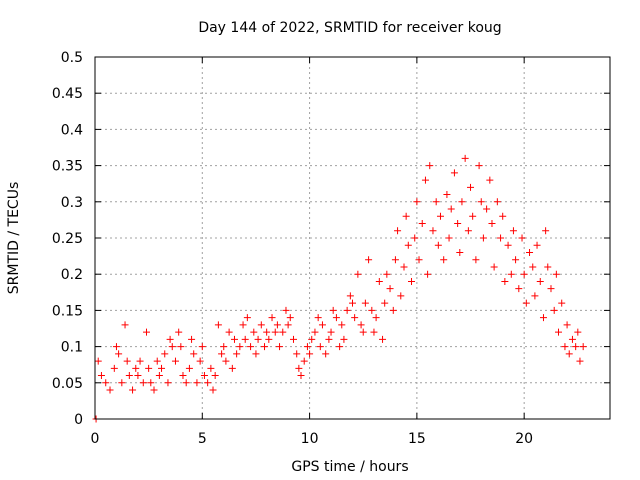  What do you see at coordinates (417, 439) in the screenshot?
I see `x-tick-label: 15` at bounding box center [417, 439].